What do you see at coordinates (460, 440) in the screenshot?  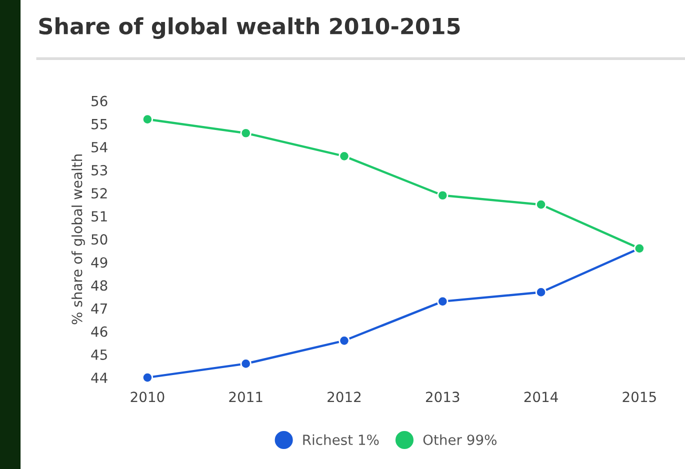 I see `legend-label: Other 99%` at bounding box center [460, 440].